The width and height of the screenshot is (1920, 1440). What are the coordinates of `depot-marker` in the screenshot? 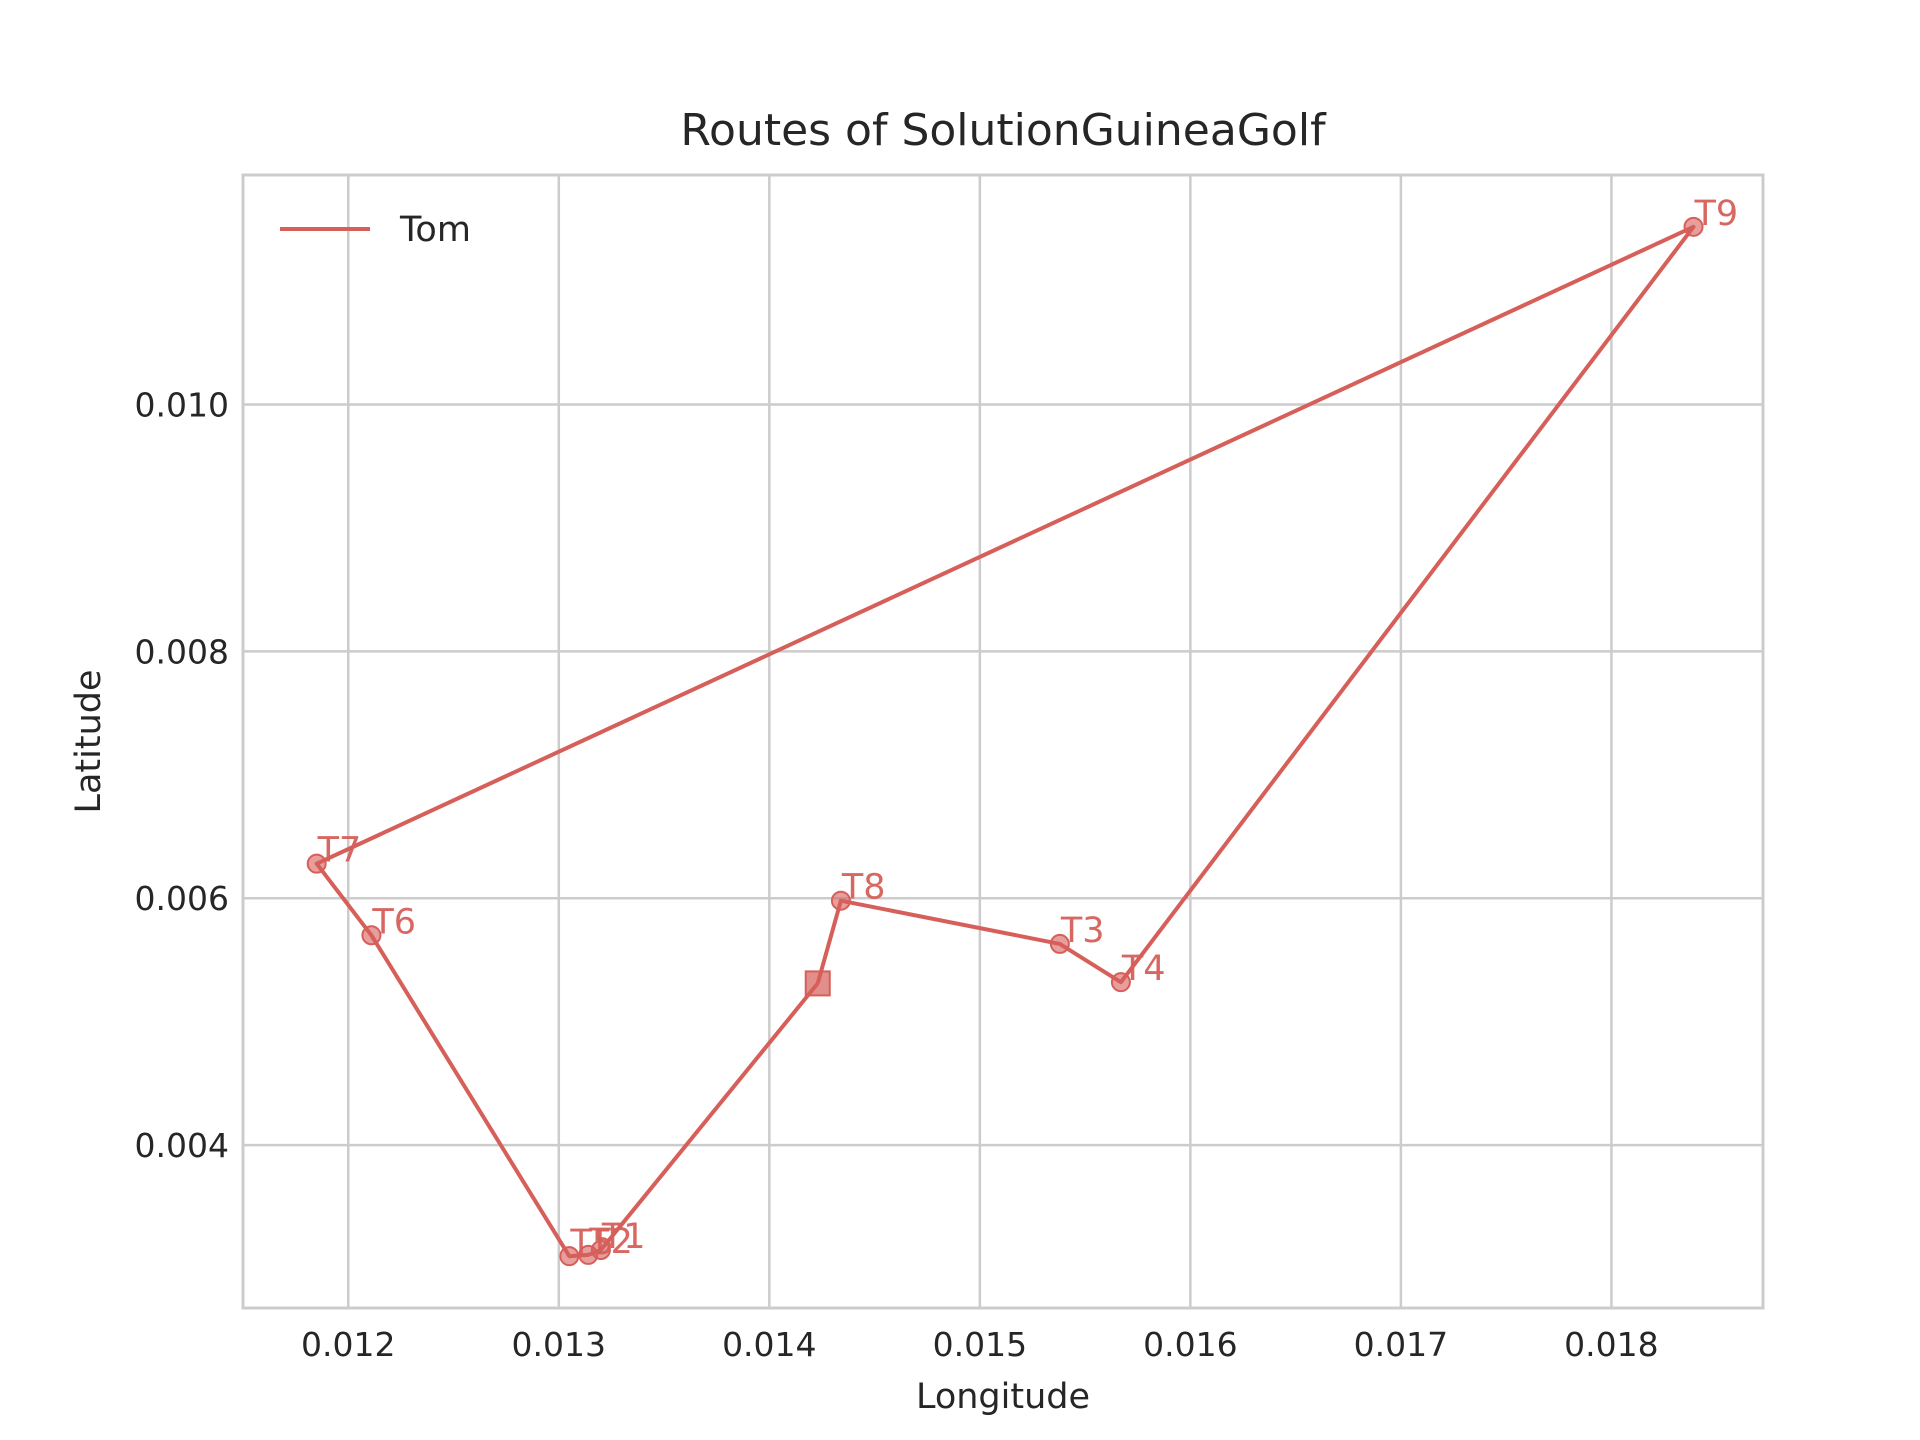 It's located at (817, 983).